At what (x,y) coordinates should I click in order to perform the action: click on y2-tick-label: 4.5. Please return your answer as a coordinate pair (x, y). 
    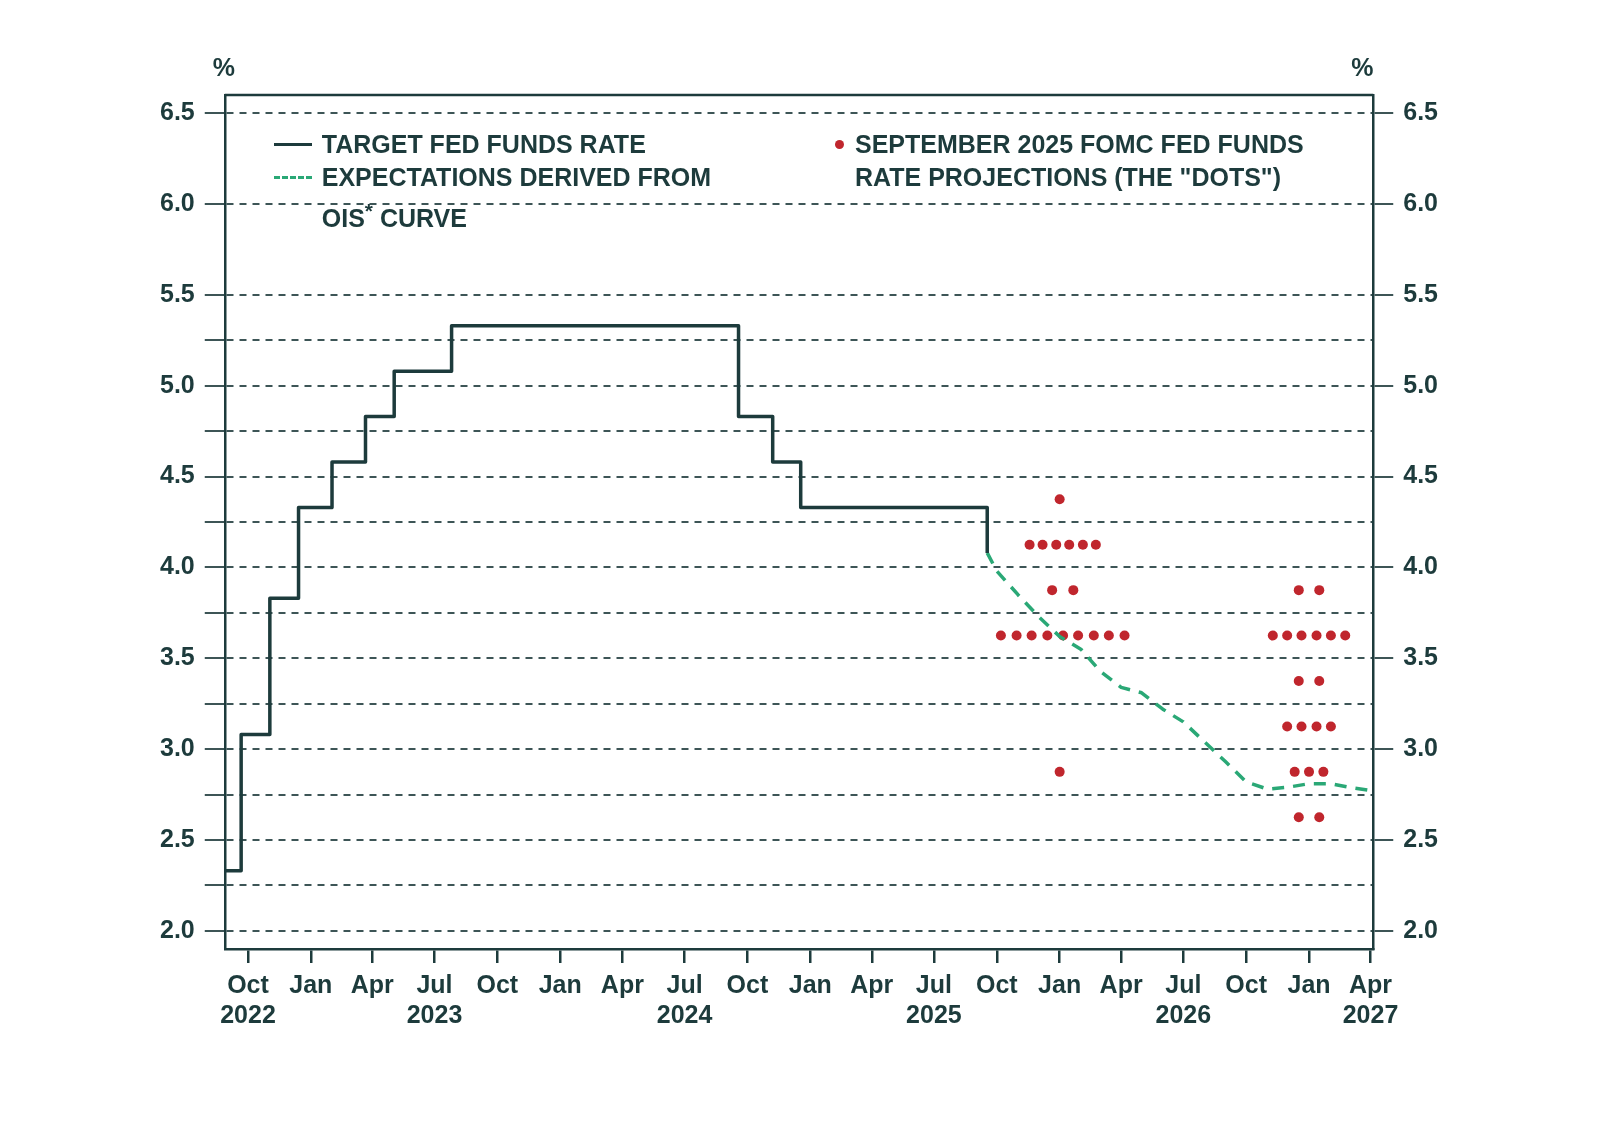
    Looking at the image, I should click on (1421, 474).